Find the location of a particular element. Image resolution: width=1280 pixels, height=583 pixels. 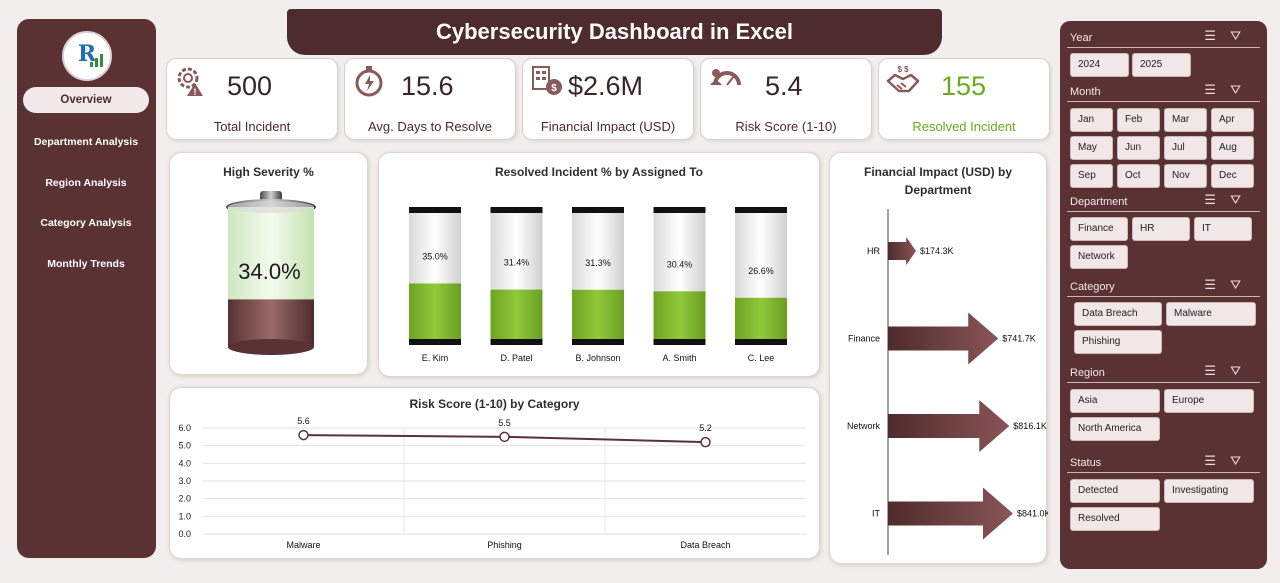

slicer-department-item: Network is located at coordinates (1099, 257).